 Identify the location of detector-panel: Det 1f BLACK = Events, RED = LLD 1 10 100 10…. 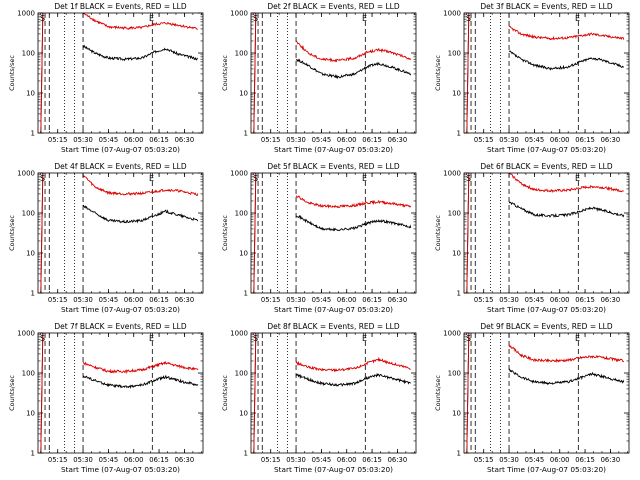
(106, 80).